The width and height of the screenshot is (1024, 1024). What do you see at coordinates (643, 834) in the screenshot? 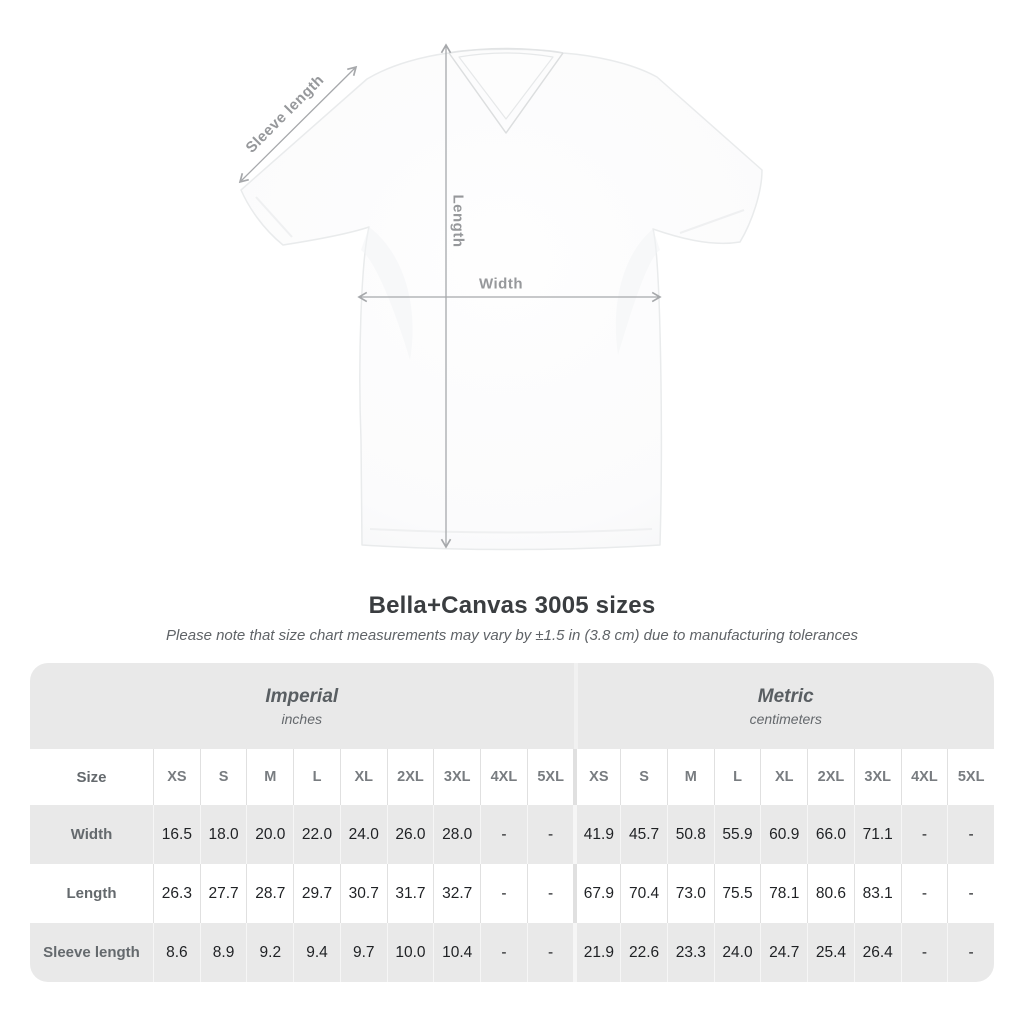
I see `size-value-cell: 45.7` at bounding box center [643, 834].